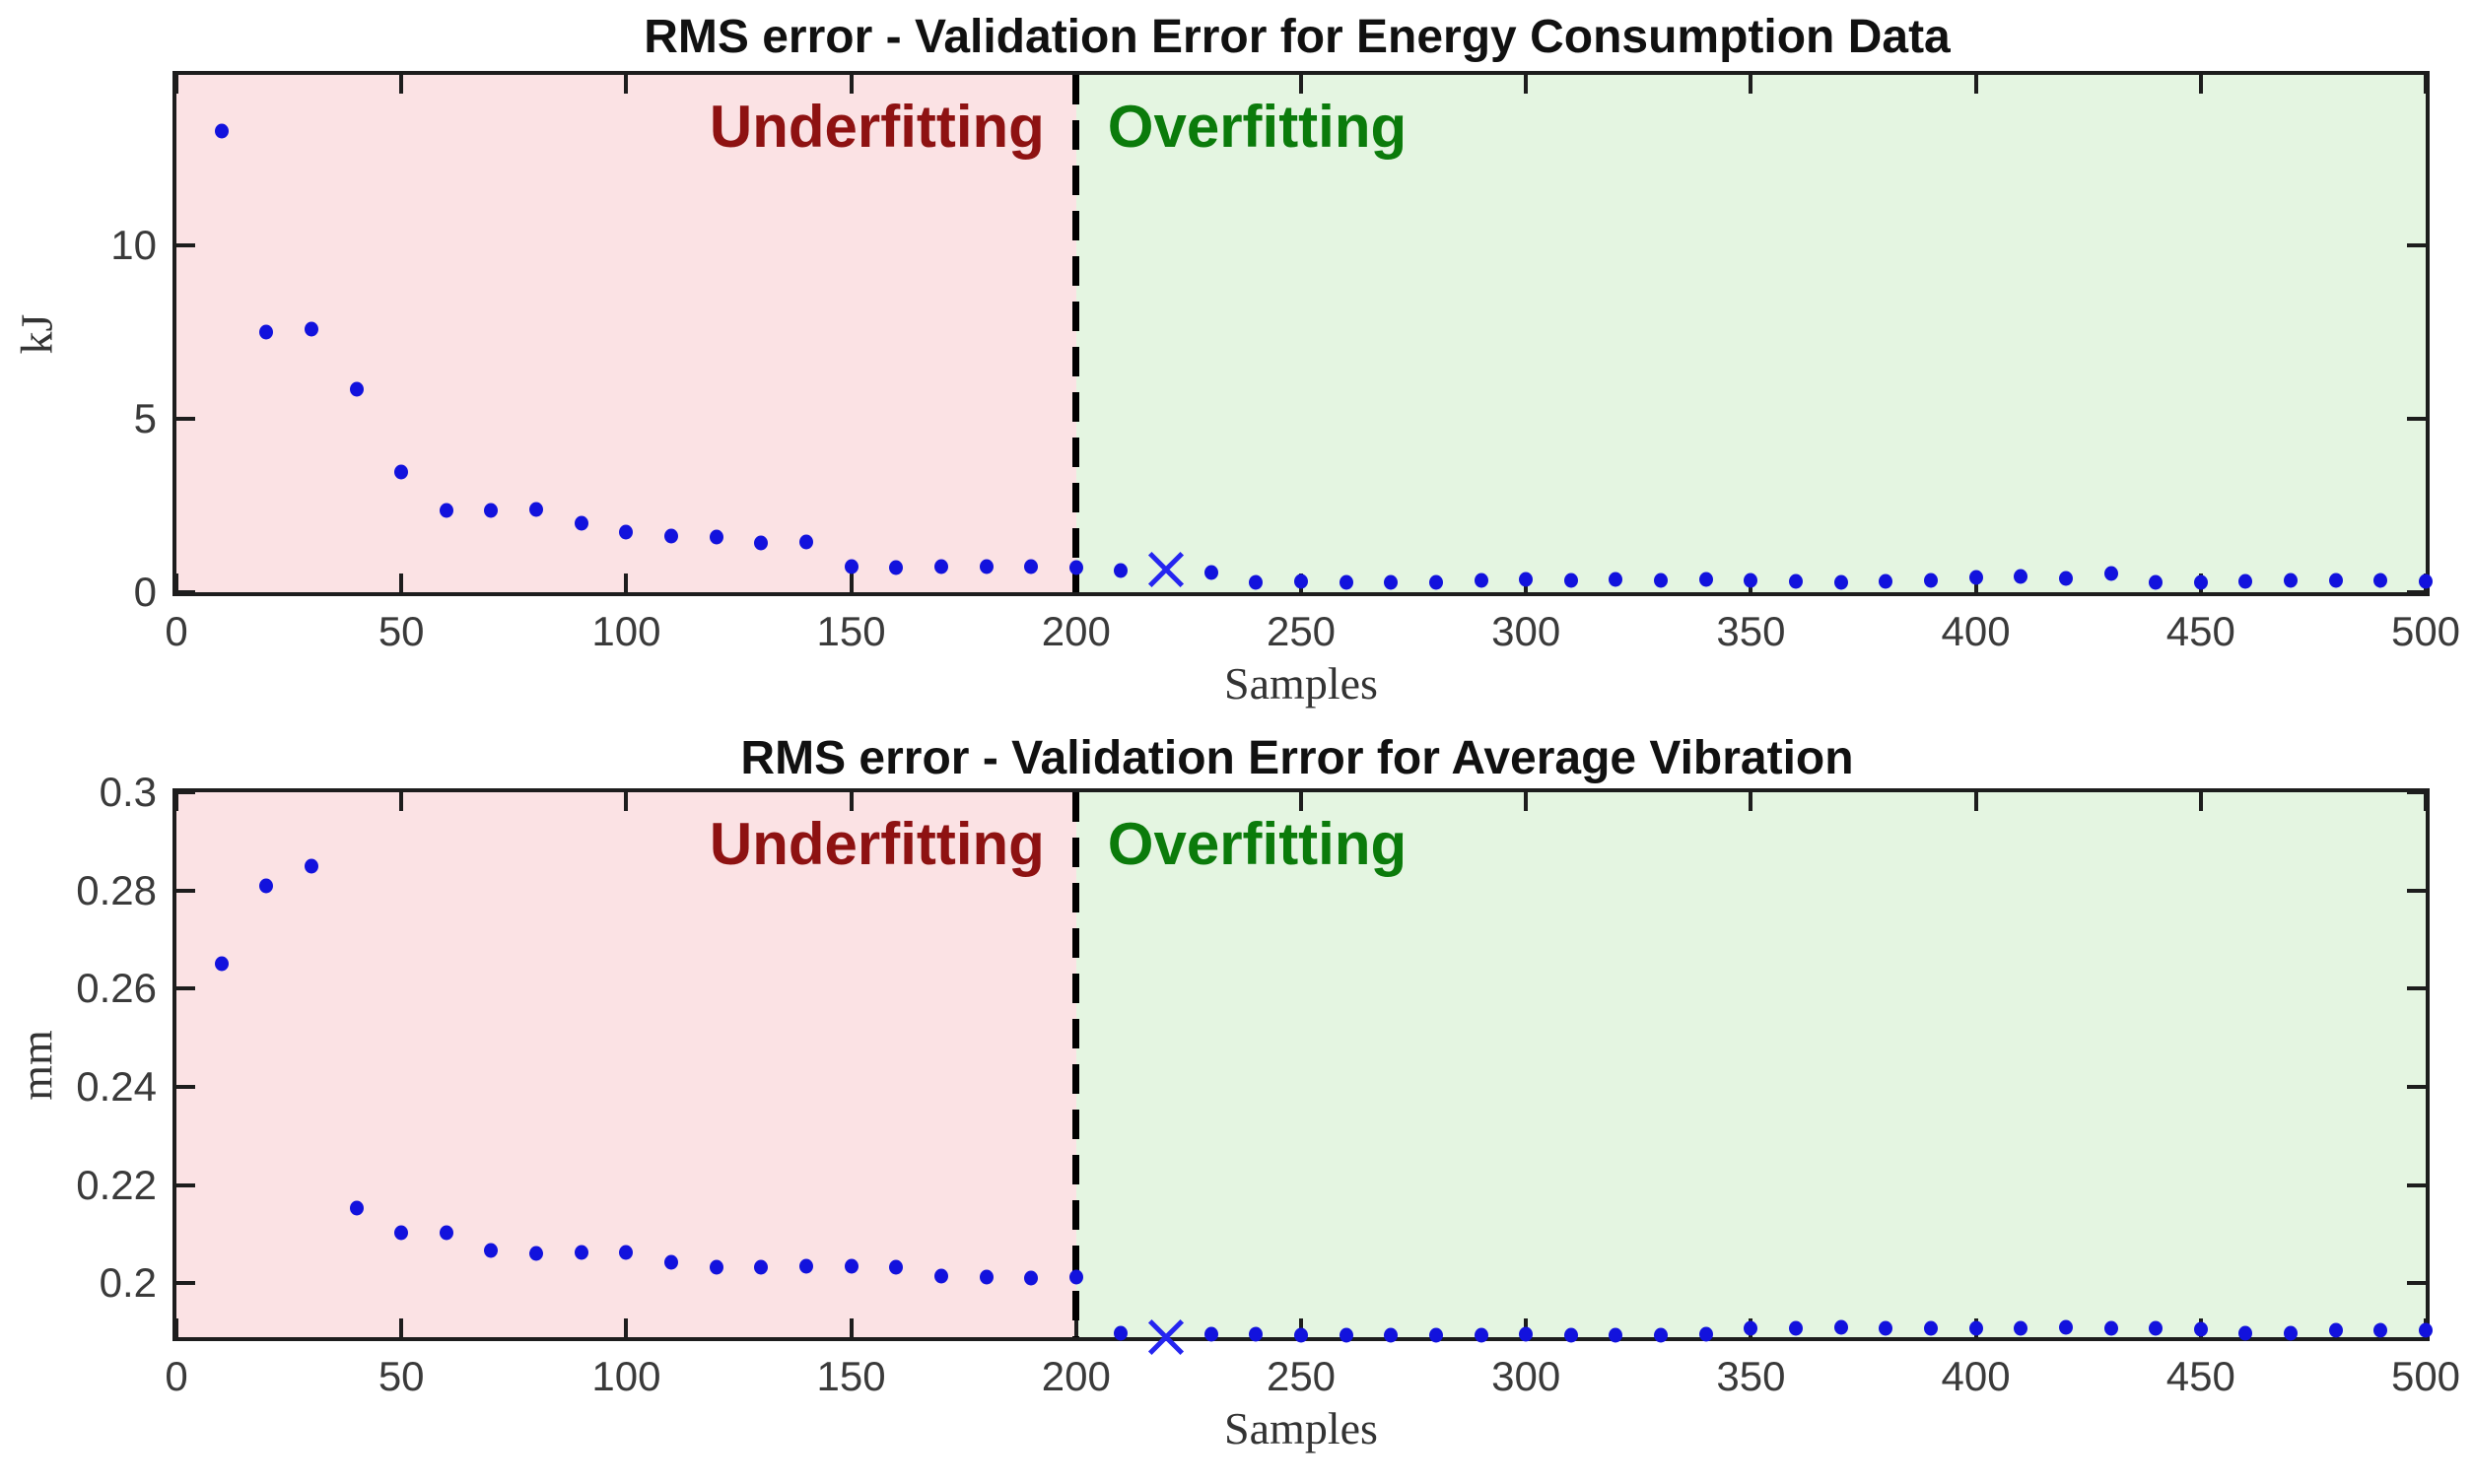  I want to click on y-tick-label: 10, so click(133, 245).